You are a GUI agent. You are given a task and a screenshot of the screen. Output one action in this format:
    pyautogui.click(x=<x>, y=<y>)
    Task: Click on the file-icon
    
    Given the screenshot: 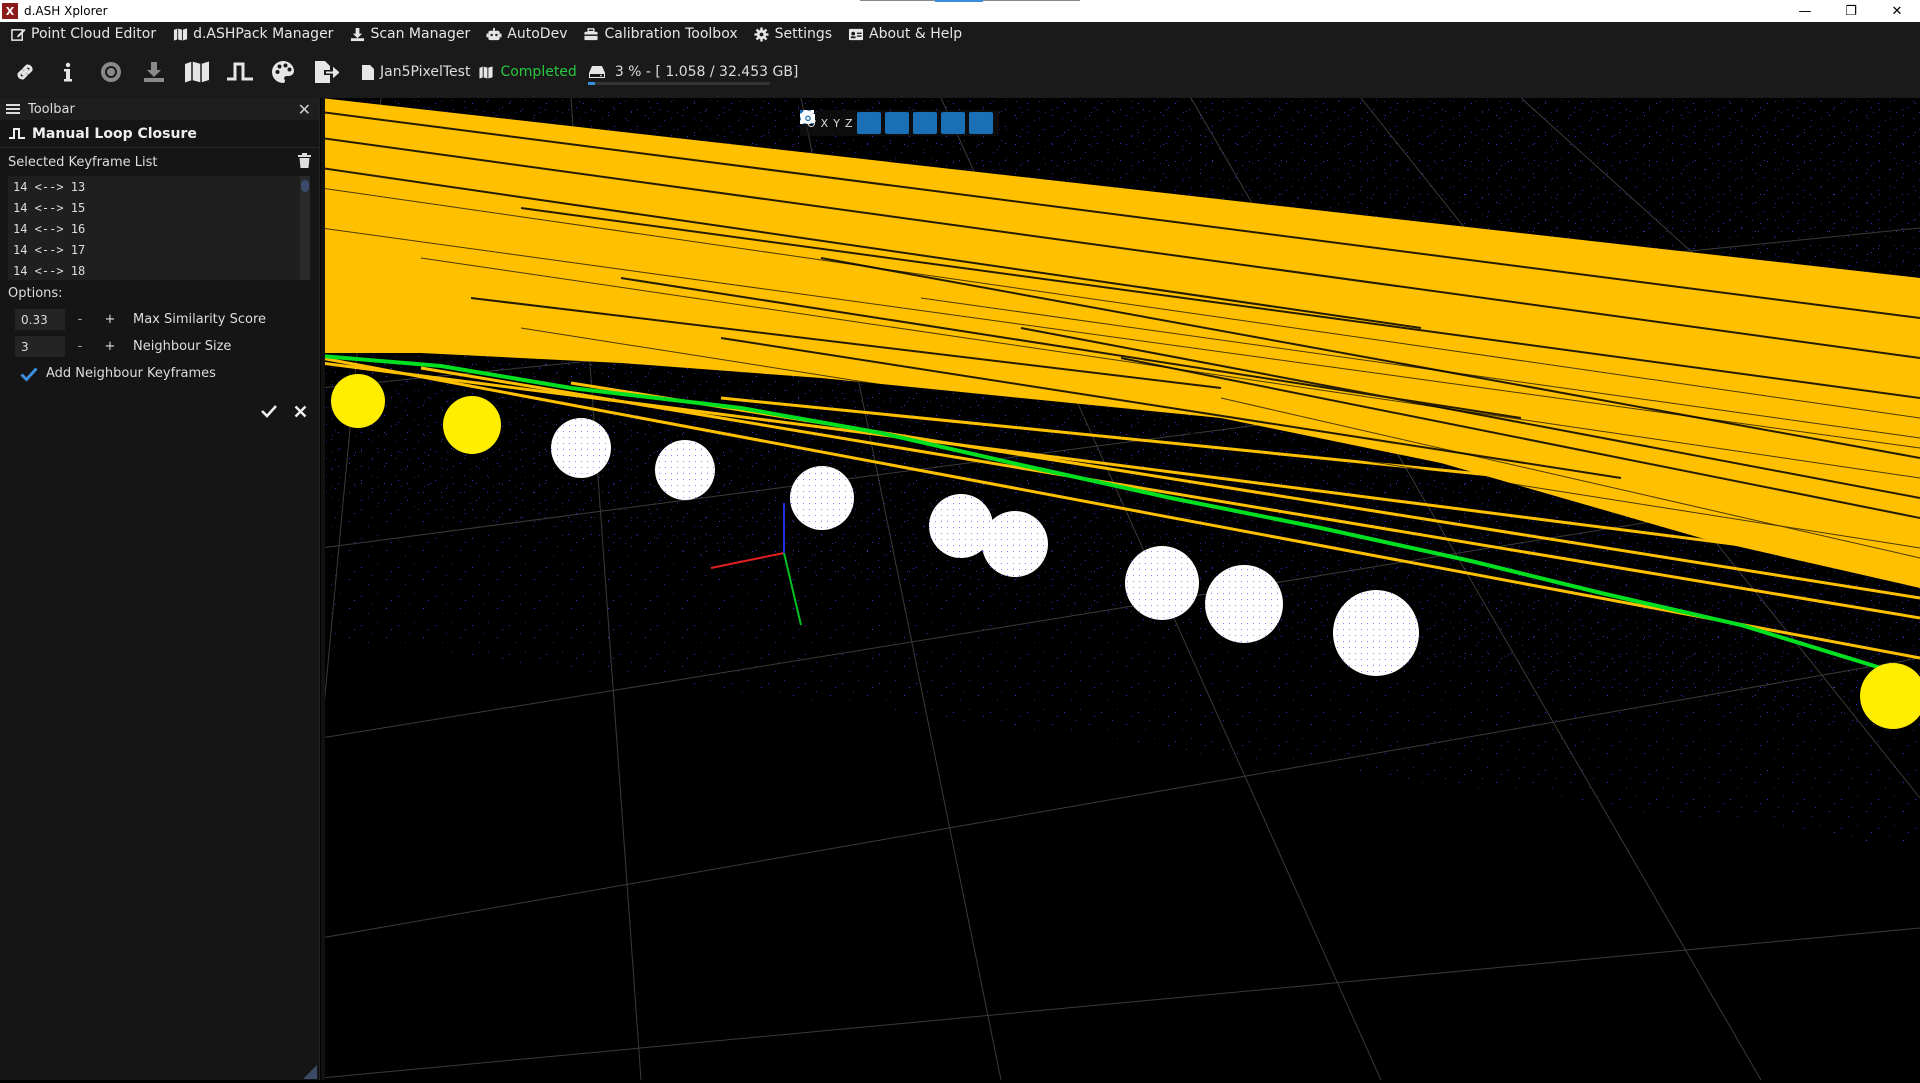 What is the action you would take?
    pyautogui.click(x=368, y=72)
    